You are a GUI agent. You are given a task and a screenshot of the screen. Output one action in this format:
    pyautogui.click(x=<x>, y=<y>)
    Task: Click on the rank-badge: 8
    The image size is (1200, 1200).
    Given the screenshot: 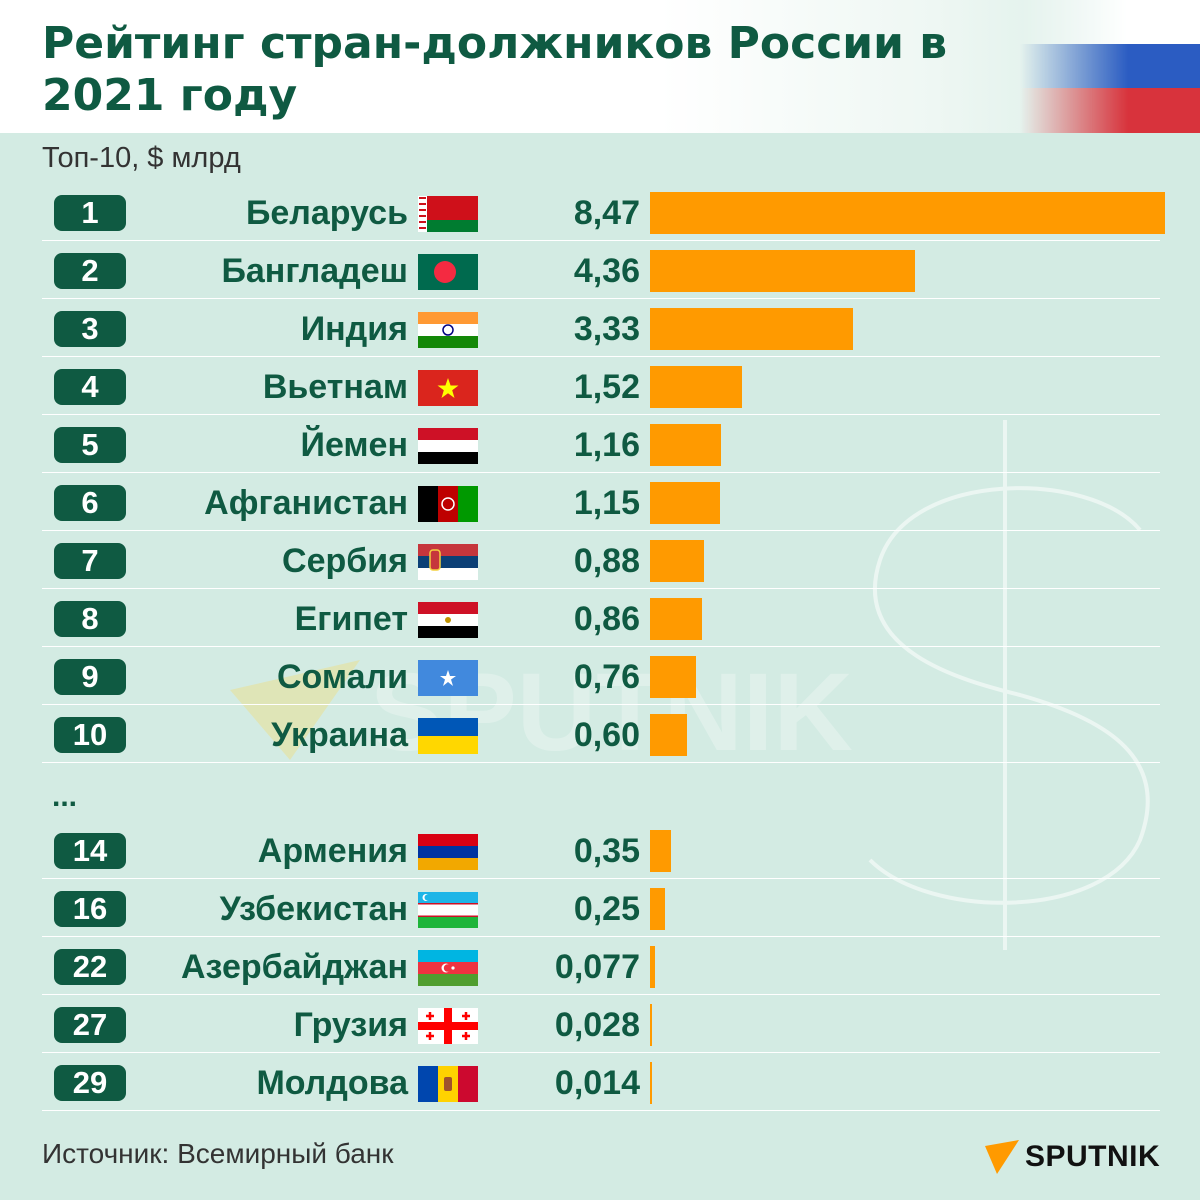 What is the action you would take?
    pyautogui.click(x=90, y=619)
    